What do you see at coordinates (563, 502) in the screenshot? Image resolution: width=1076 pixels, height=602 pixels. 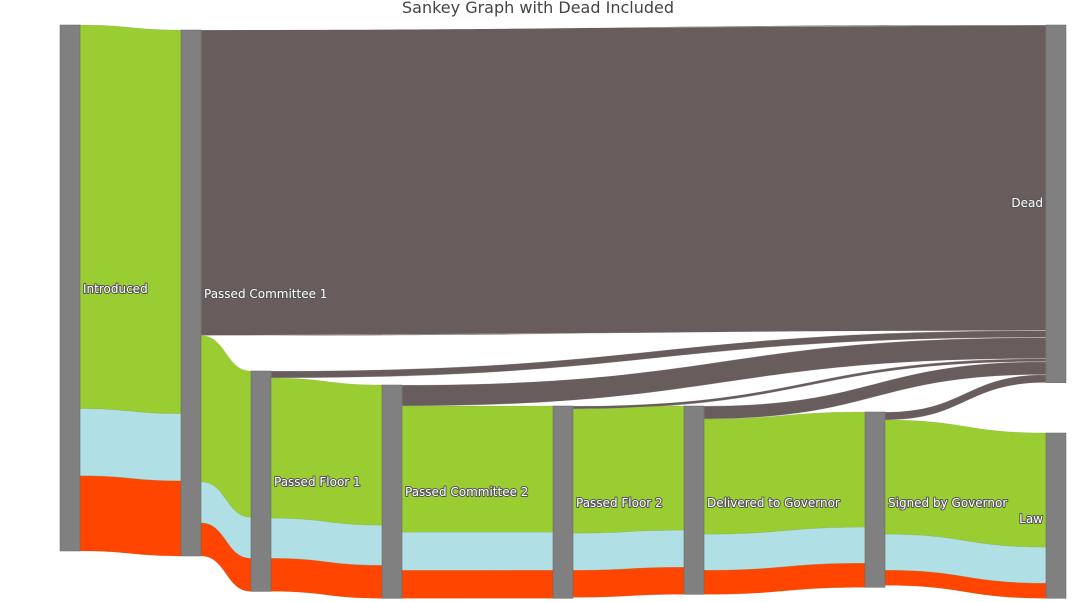 I see `node-floor2` at bounding box center [563, 502].